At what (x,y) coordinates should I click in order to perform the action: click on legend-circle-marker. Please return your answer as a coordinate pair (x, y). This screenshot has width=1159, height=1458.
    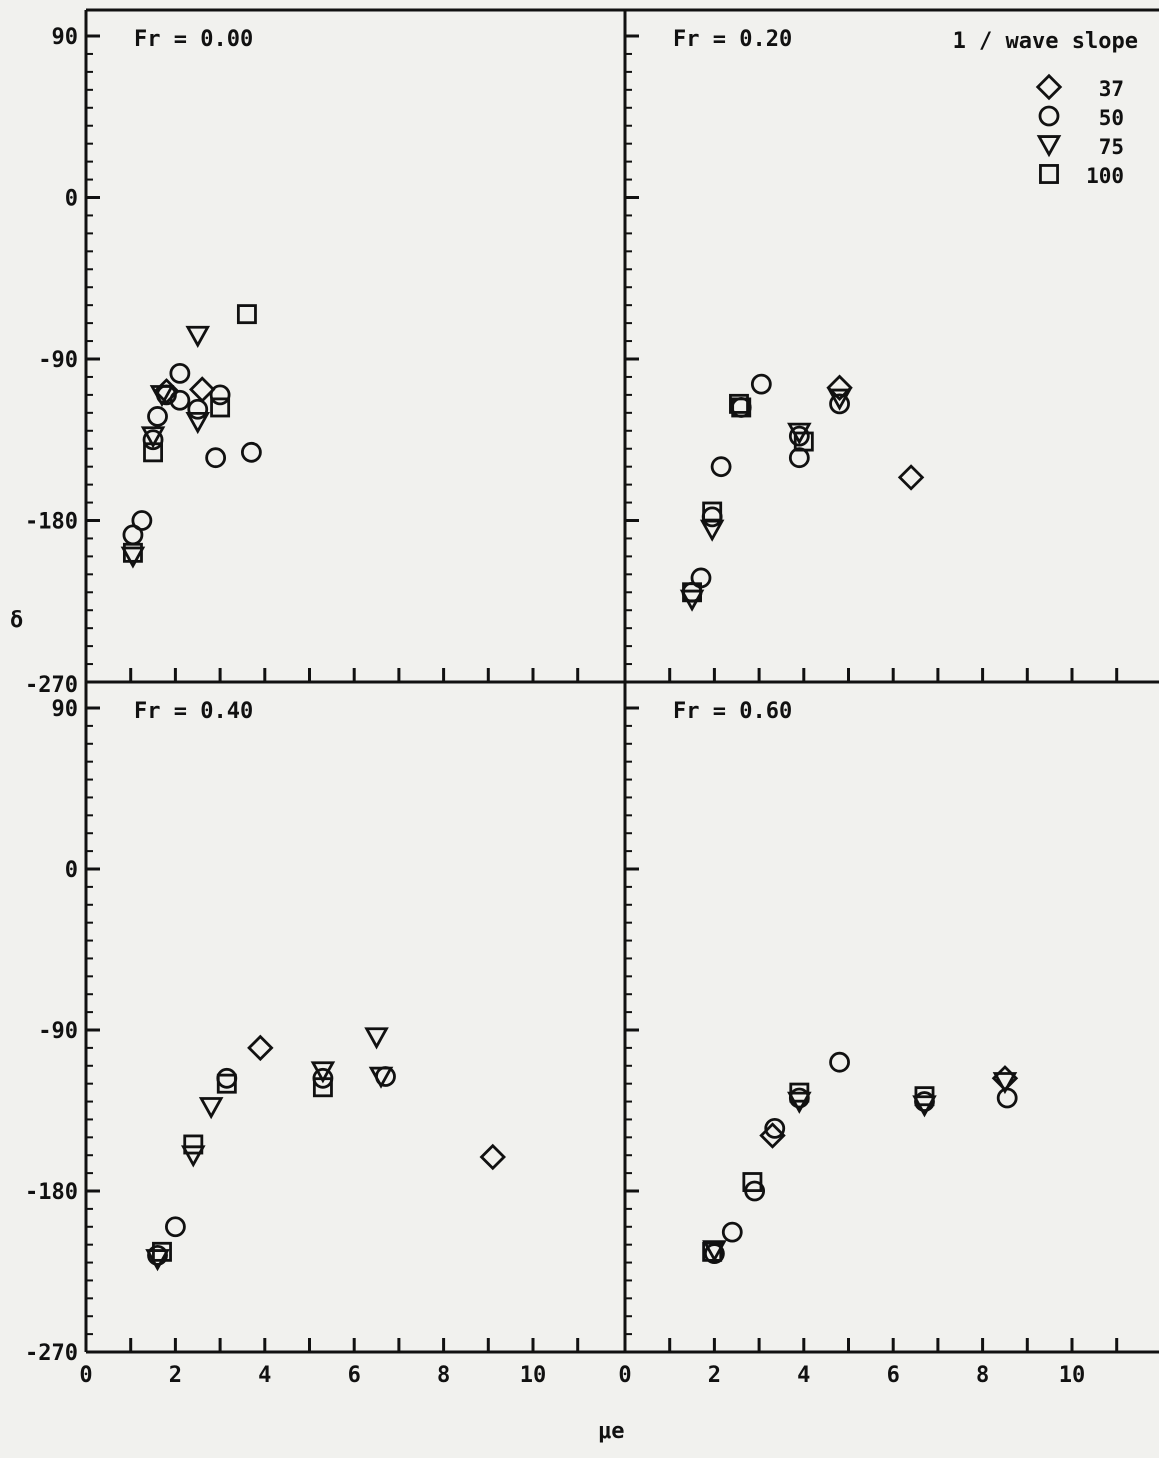
    Looking at the image, I should click on (1049, 116).